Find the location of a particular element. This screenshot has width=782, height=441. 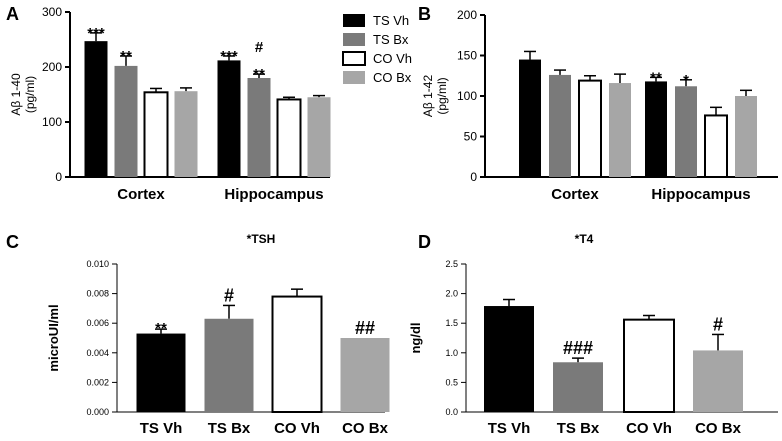

y-tick-label: 0.004 is located at coordinates (97, 353).